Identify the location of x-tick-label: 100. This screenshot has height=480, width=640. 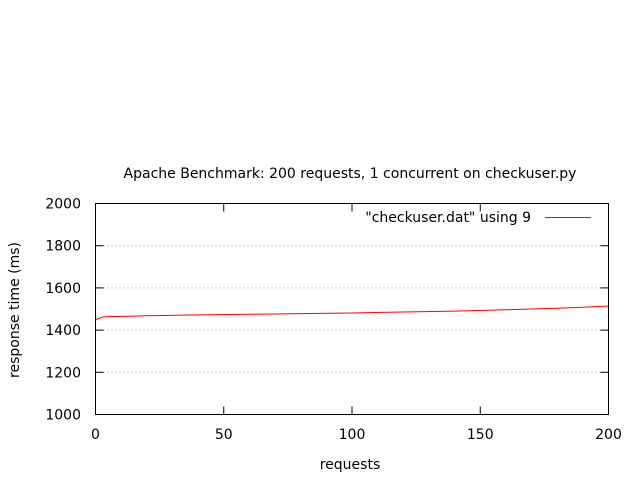
(352, 435).